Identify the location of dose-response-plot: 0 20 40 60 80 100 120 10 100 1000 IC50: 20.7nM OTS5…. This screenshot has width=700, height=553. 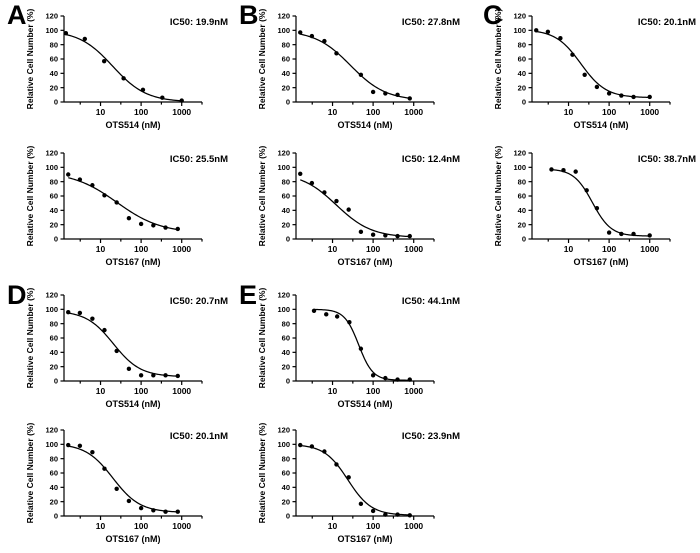
(126, 348).